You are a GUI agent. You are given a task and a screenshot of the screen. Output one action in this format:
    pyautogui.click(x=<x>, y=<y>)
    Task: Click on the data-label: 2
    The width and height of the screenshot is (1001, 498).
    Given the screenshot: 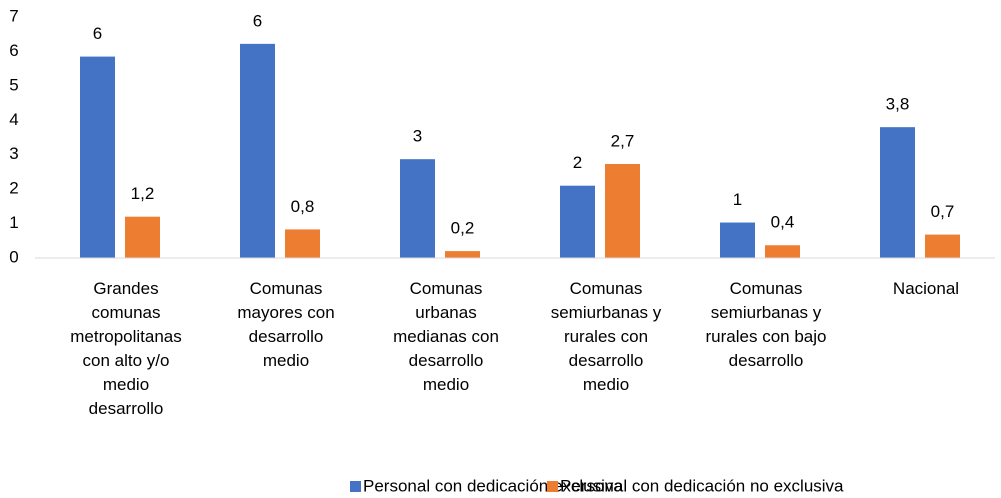 What is the action you would take?
    pyautogui.click(x=577, y=162)
    